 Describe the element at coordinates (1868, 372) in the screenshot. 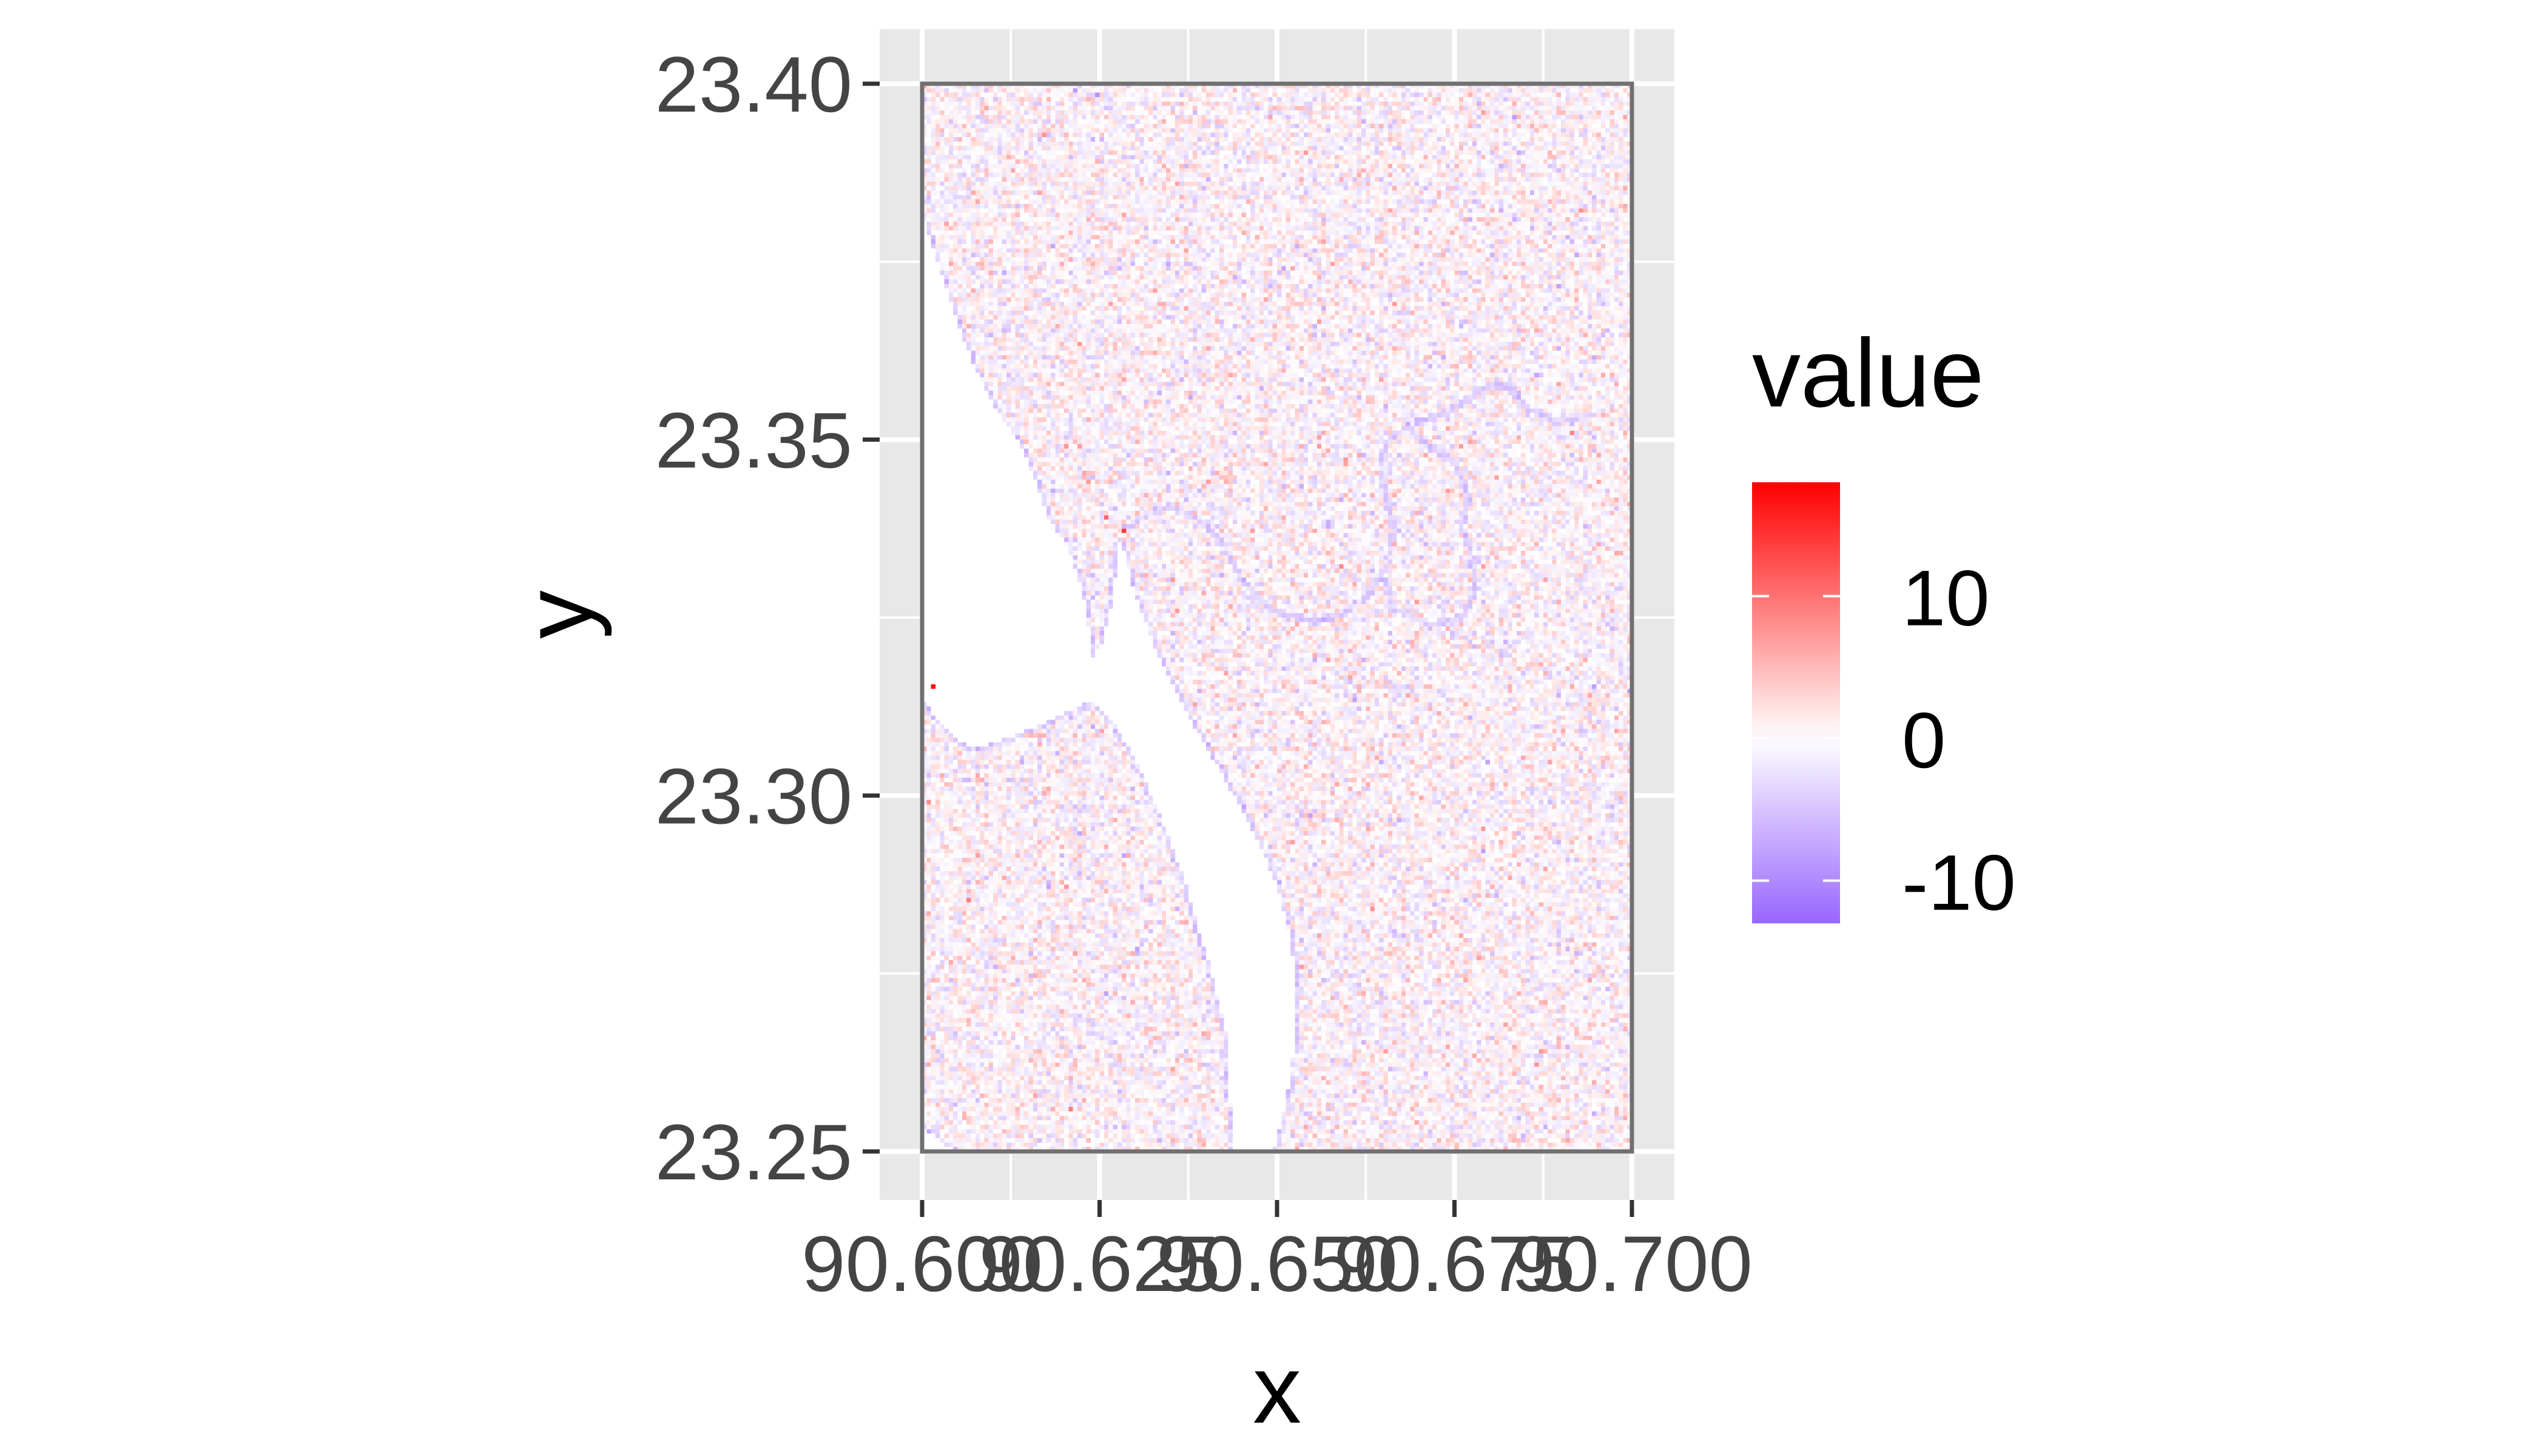

I see `legend-title: value` at that location.